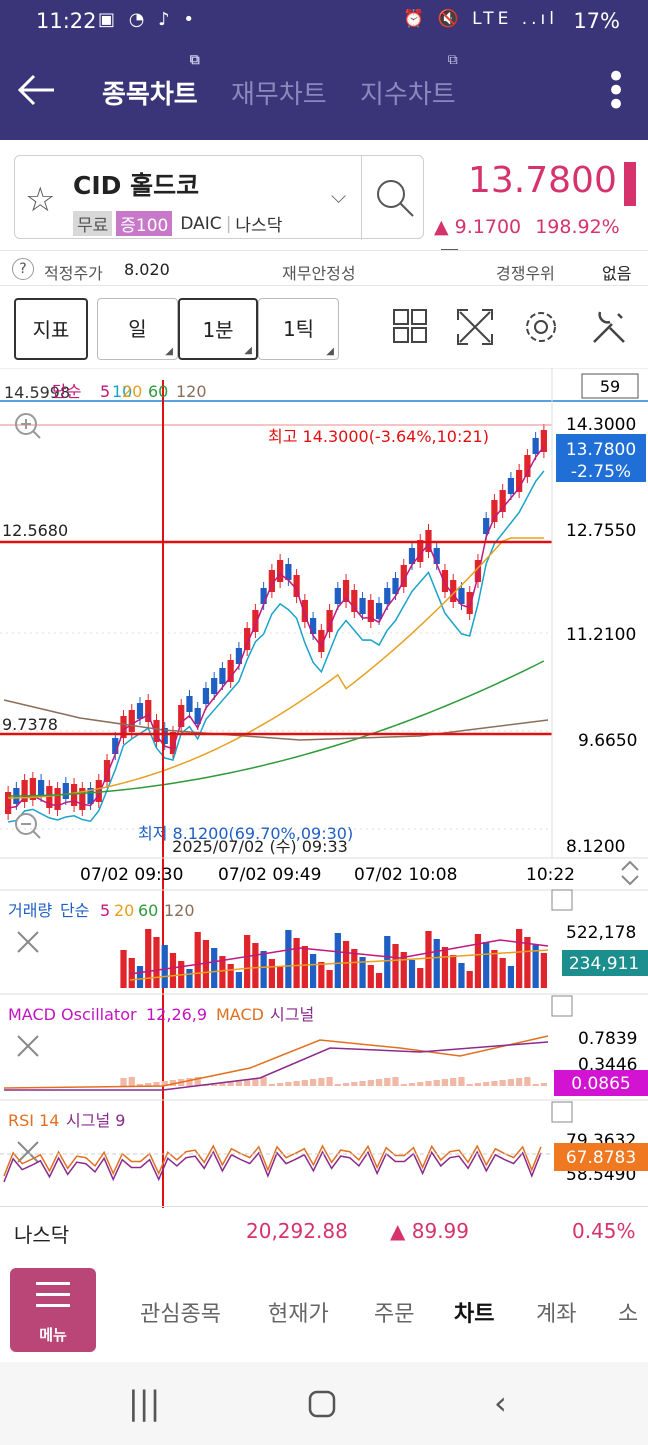  Describe the element at coordinates (151, 81) in the screenshot. I see `tab-stock-chart: 종목차트 ⧉` at that location.